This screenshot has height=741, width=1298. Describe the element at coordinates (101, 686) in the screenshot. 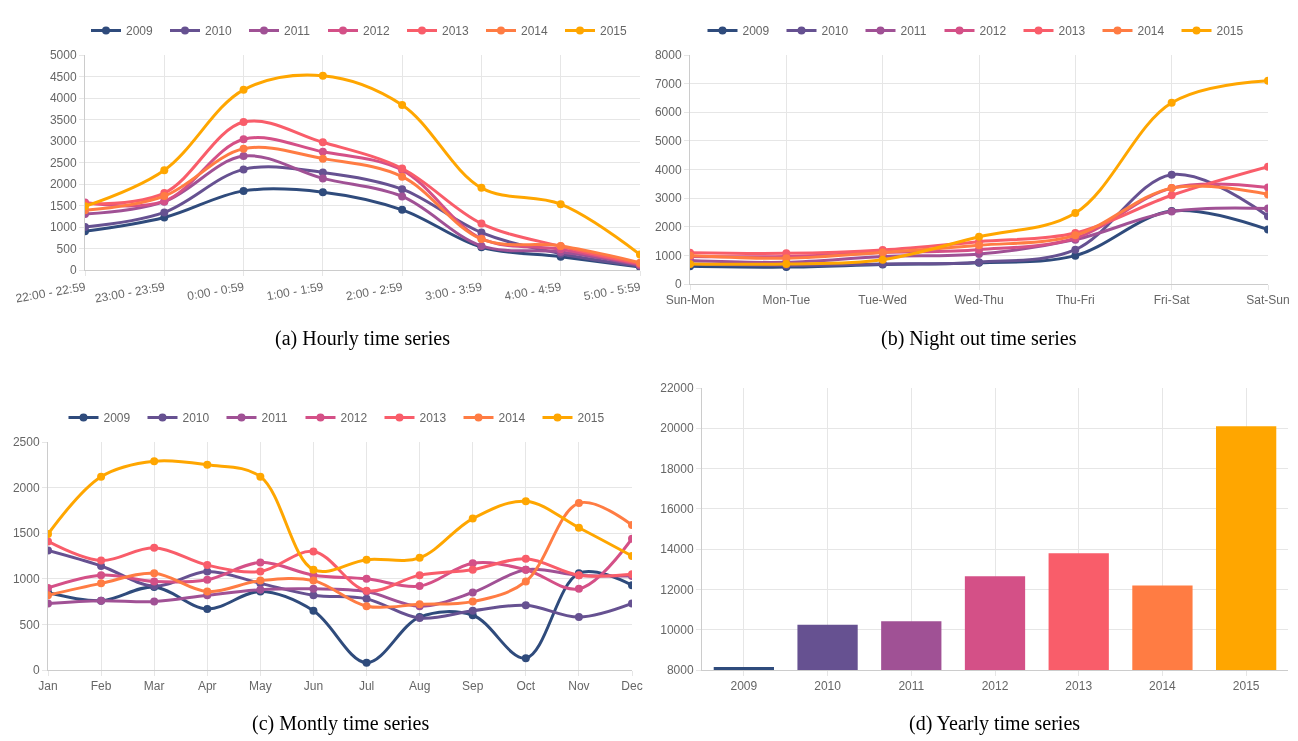

I see `x-tick-label: Feb` at that location.